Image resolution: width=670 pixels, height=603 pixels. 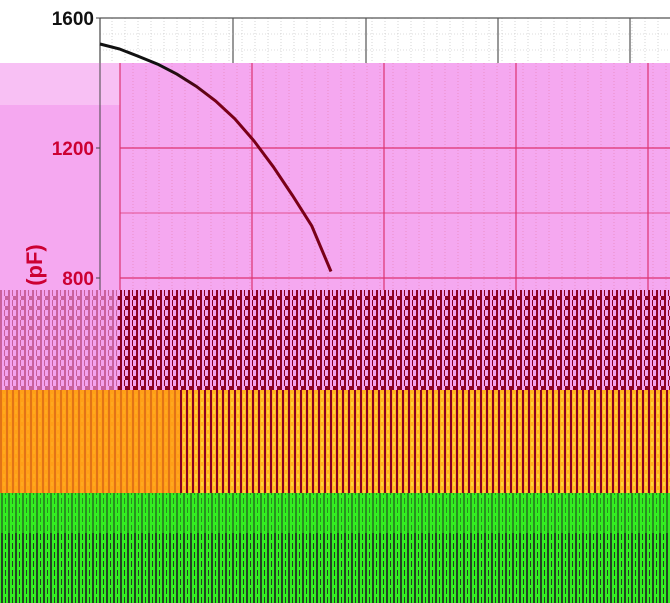 What do you see at coordinates (60, 84) in the screenshot?
I see `pink-band-corner` at bounding box center [60, 84].